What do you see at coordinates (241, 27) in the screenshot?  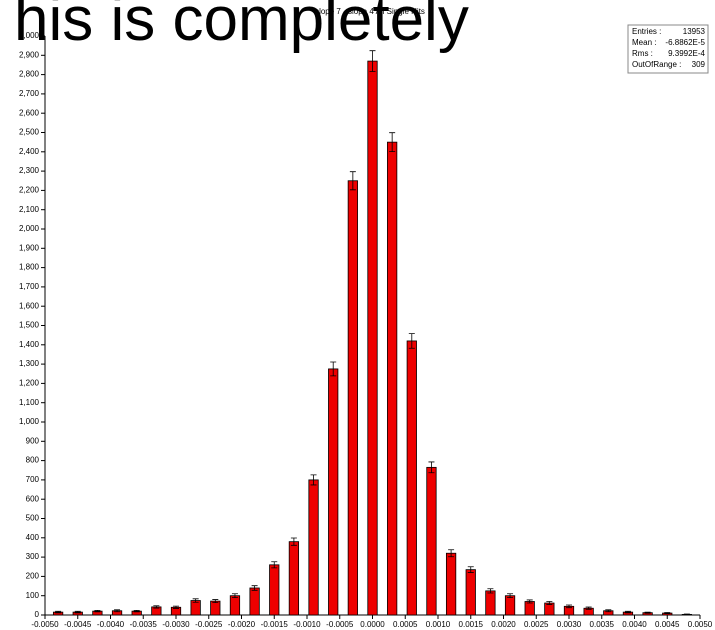 I see `overlay-text: his is completely` at bounding box center [241, 27].